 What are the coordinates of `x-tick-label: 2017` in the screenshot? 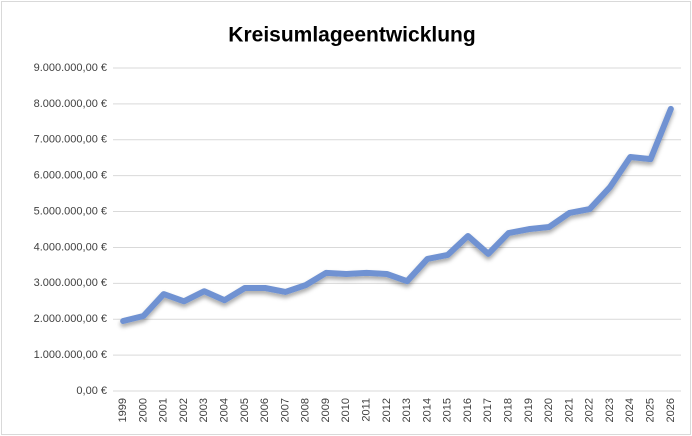 It's located at (488, 410).